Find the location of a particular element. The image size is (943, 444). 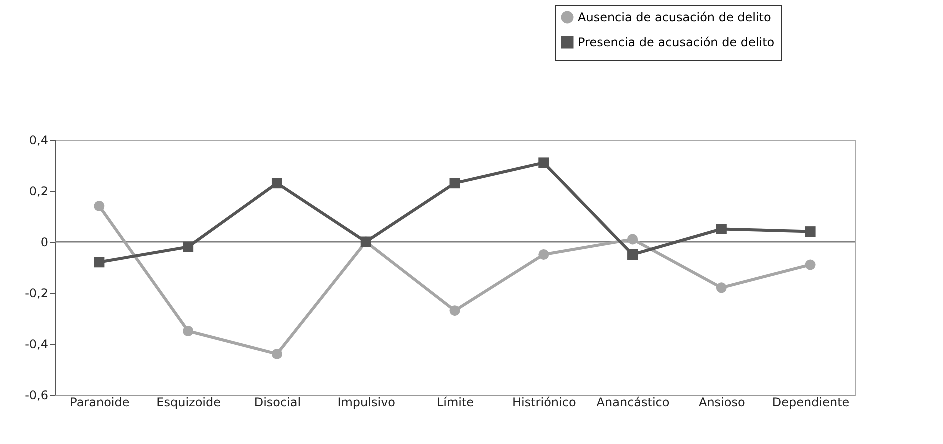

x-tick-label: Esquizoide is located at coordinates (189, 403).